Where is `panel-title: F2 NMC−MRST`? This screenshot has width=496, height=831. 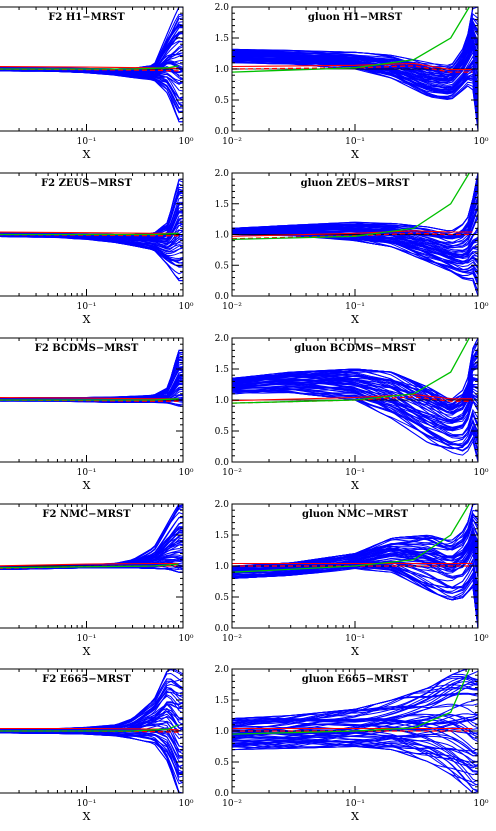 panel-title: F2 NMC−MRST is located at coordinates (86, 514).